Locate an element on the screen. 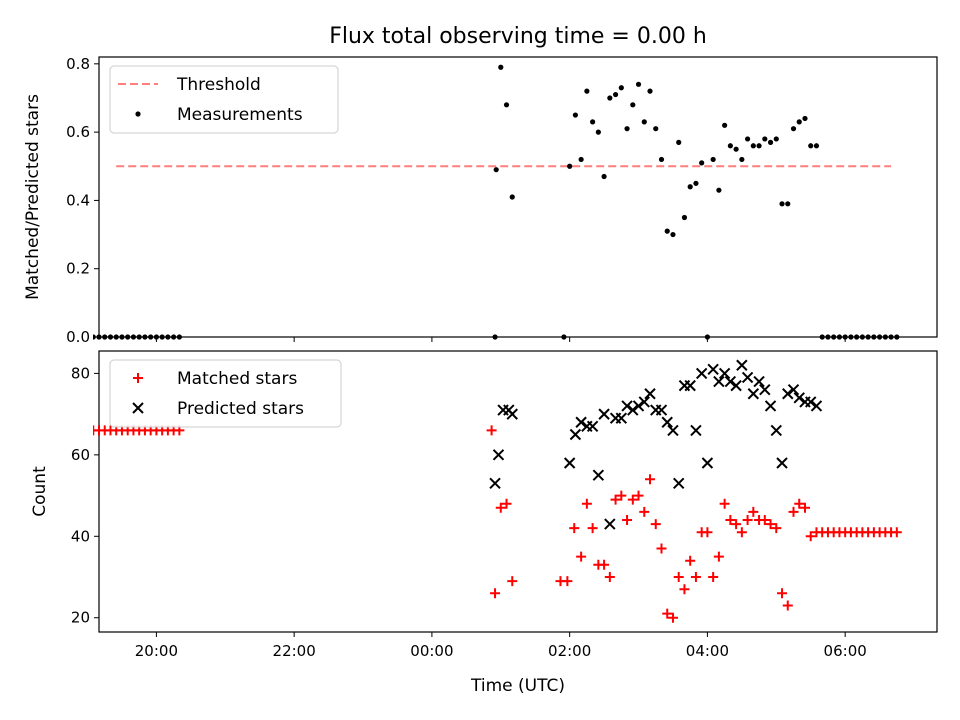  legend-label: Threshold is located at coordinates (218, 85).